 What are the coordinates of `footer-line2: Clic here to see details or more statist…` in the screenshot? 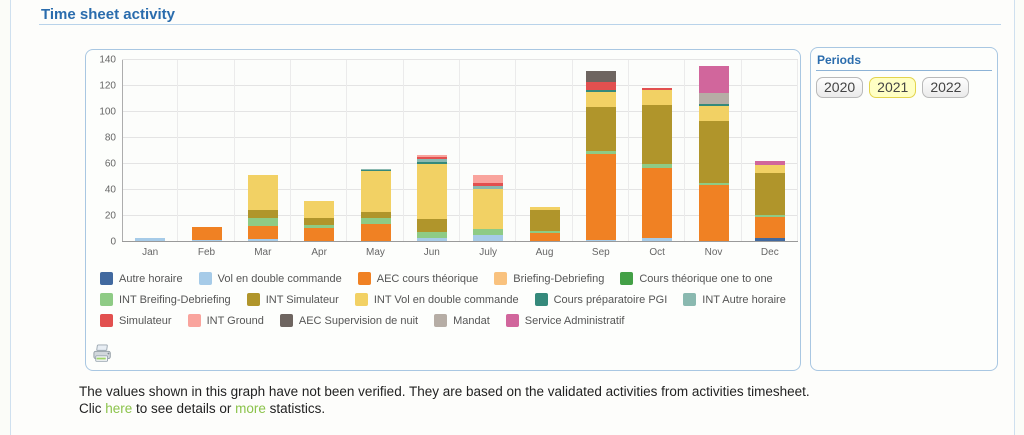 It's located at (444, 408).